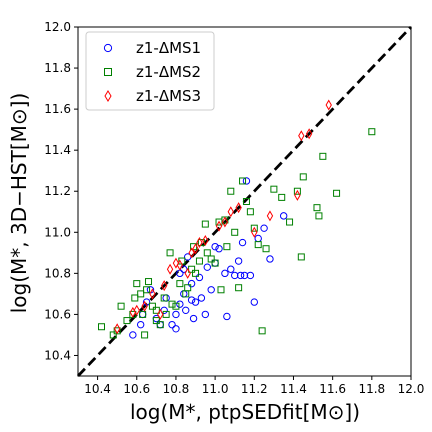 The image size is (432, 432). I want to click on legend: z1-ΔMS1 z1-ΔMS2 z1-ΔMS3, so click(150, 71).